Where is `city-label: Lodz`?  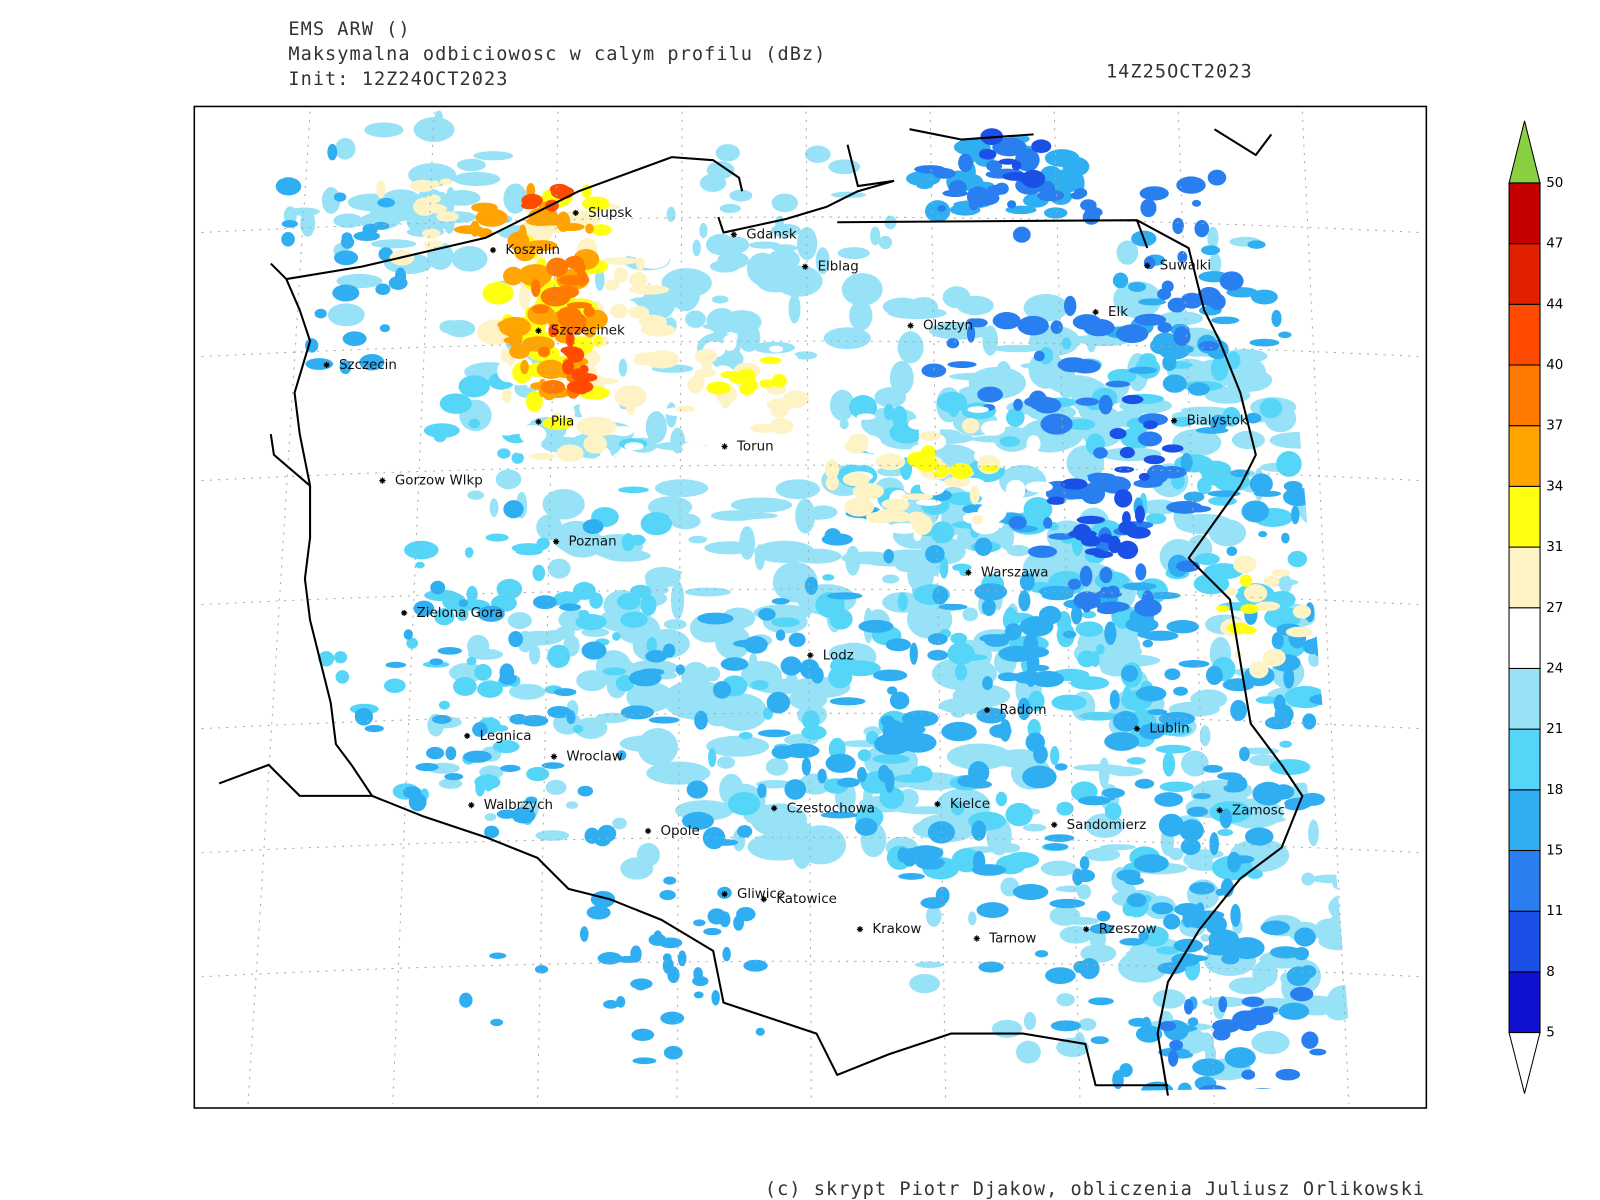 city-label: Lodz is located at coordinates (838, 655).